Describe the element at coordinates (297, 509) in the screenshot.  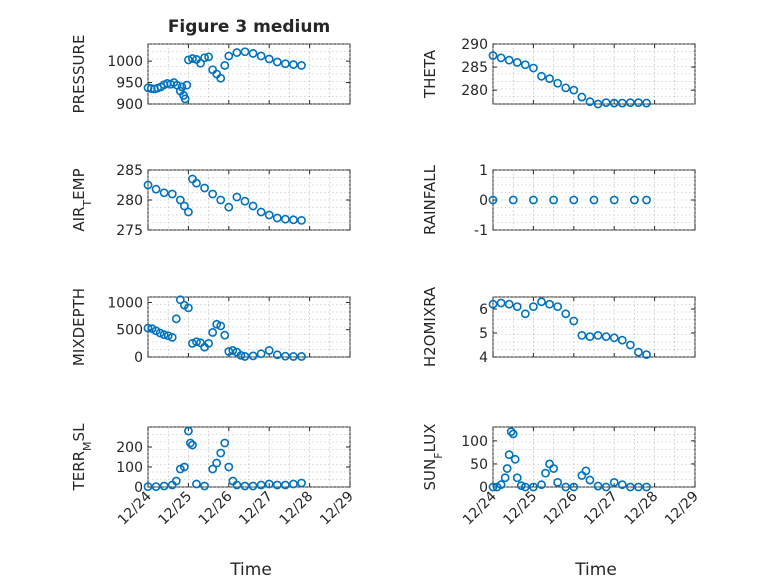
I see `x-tick-label: 12/28` at that location.